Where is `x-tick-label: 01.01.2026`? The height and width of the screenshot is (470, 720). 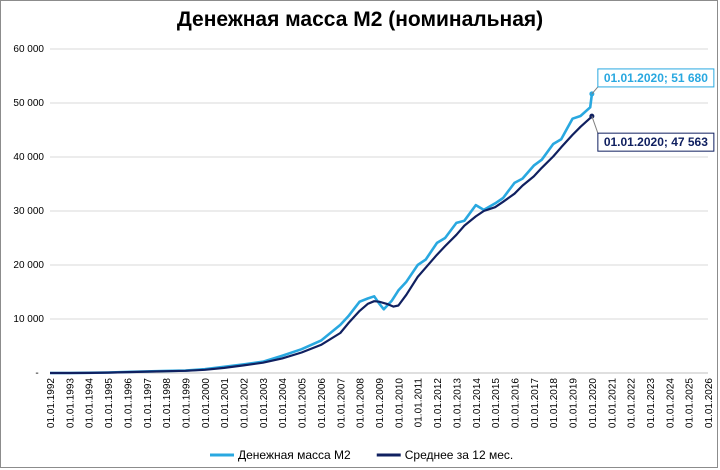
x-tick-label: 01.01.2026 is located at coordinates (709, 403).